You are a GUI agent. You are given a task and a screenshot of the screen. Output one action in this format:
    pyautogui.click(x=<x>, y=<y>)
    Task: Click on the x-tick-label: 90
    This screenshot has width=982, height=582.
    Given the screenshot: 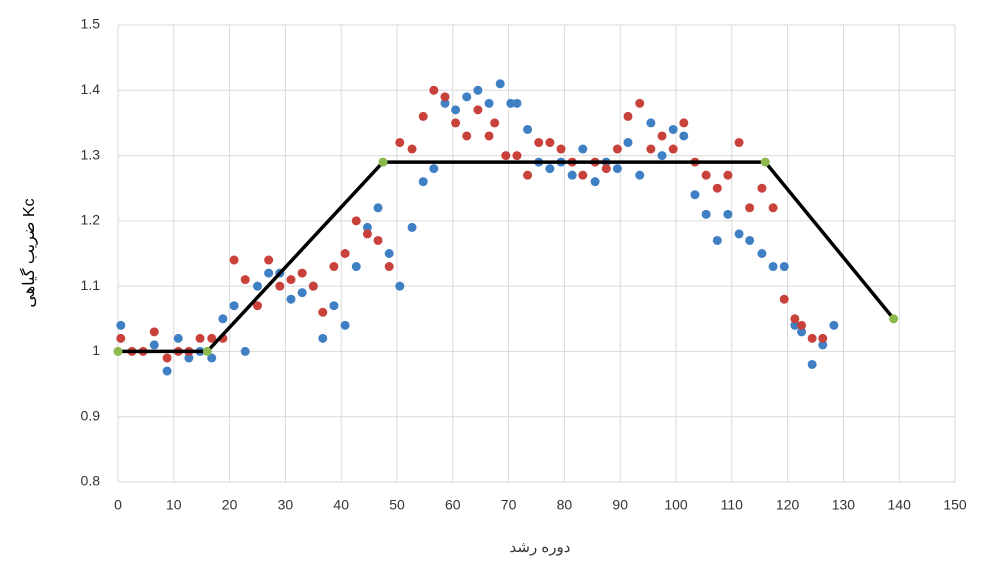 What is the action you would take?
    pyautogui.click(x=620, y=505)
    